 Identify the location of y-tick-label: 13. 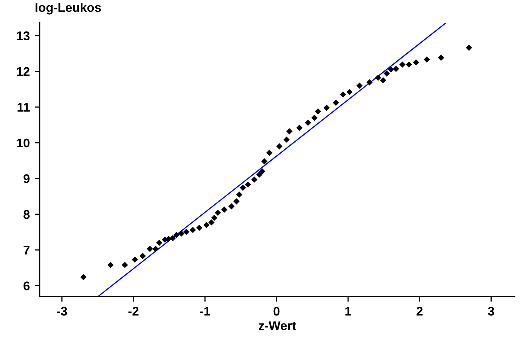
(23, 36).